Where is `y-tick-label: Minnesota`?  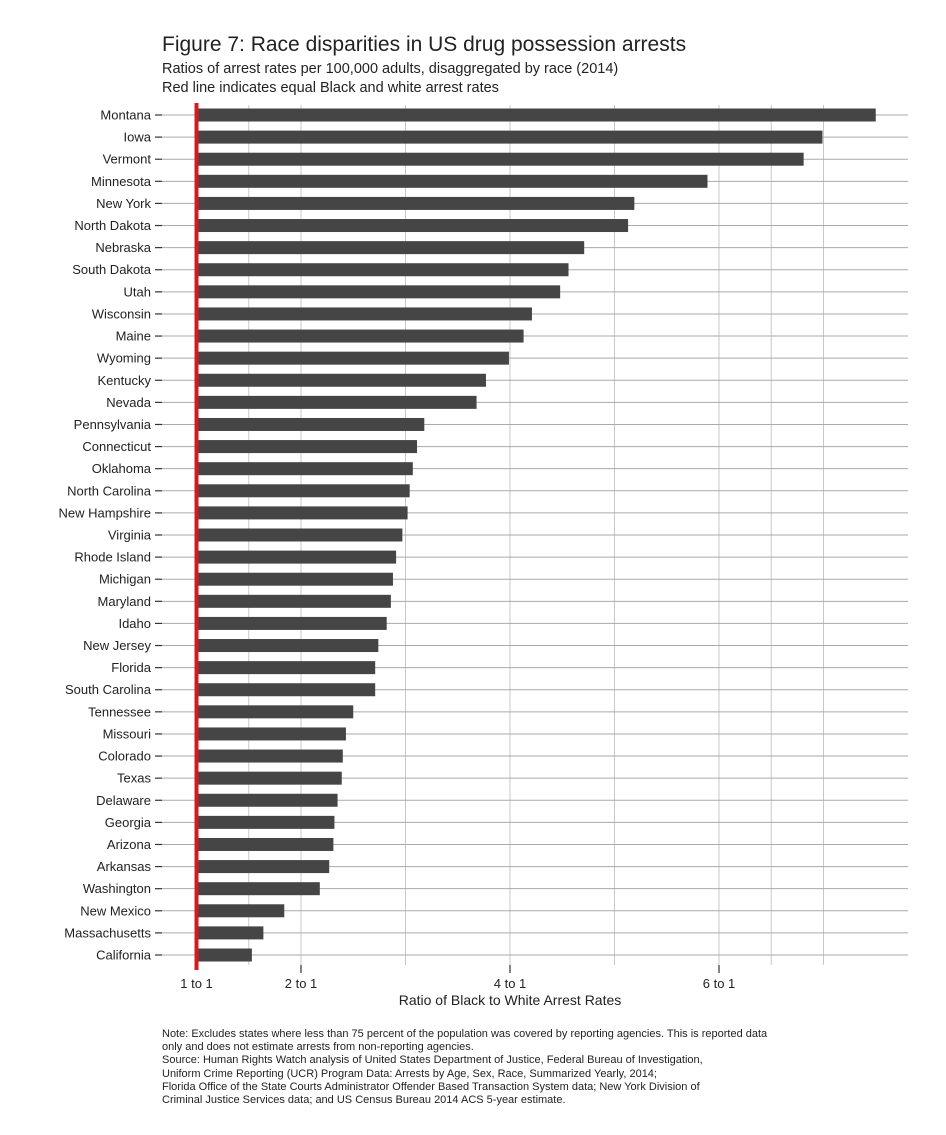
y-tick-label: Minnesota is located at coordinates (121, 181).